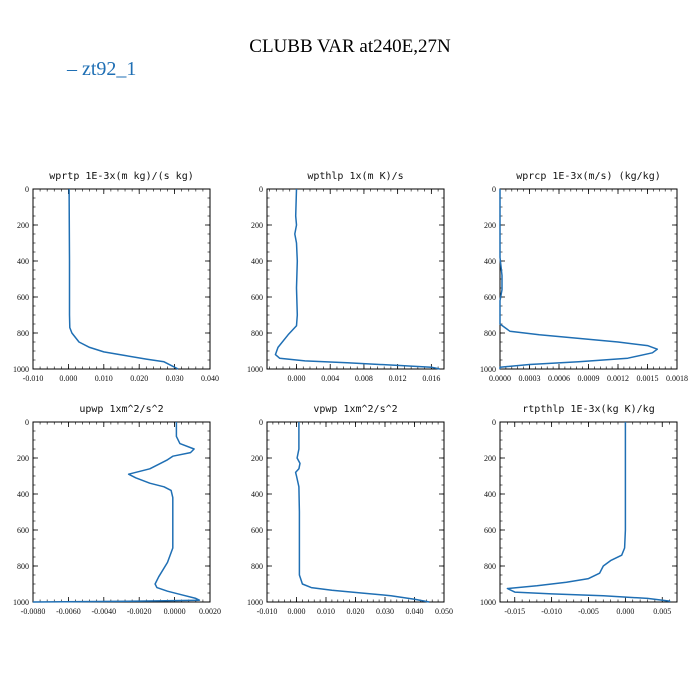 The height and width of the screenshot is (700, 700). Describe the element at coordinates (103, 611) in the screenshot. I see `x-tick-label: -0.0040` at that location.